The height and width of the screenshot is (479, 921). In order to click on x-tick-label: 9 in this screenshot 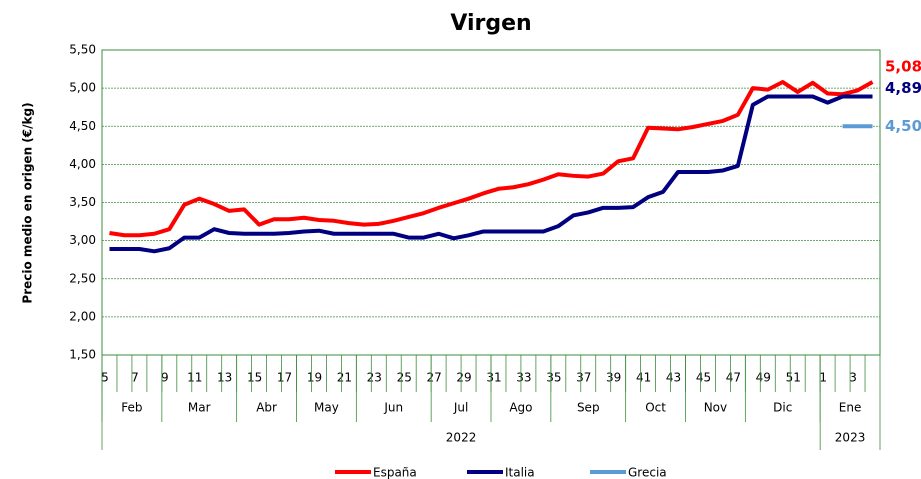, I will do `click(165, 378)`.